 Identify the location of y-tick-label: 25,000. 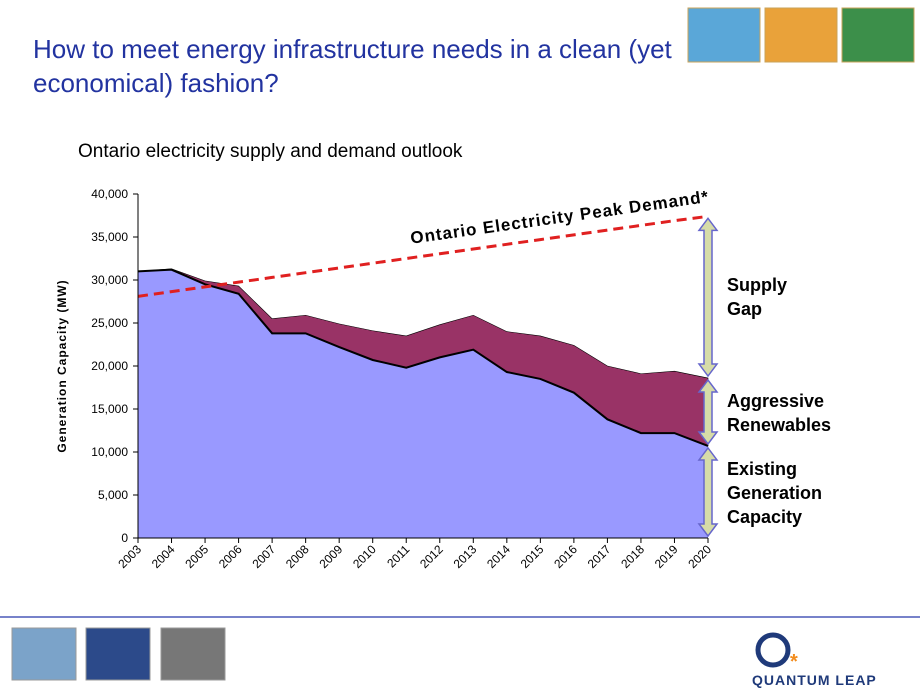
(109, 323).